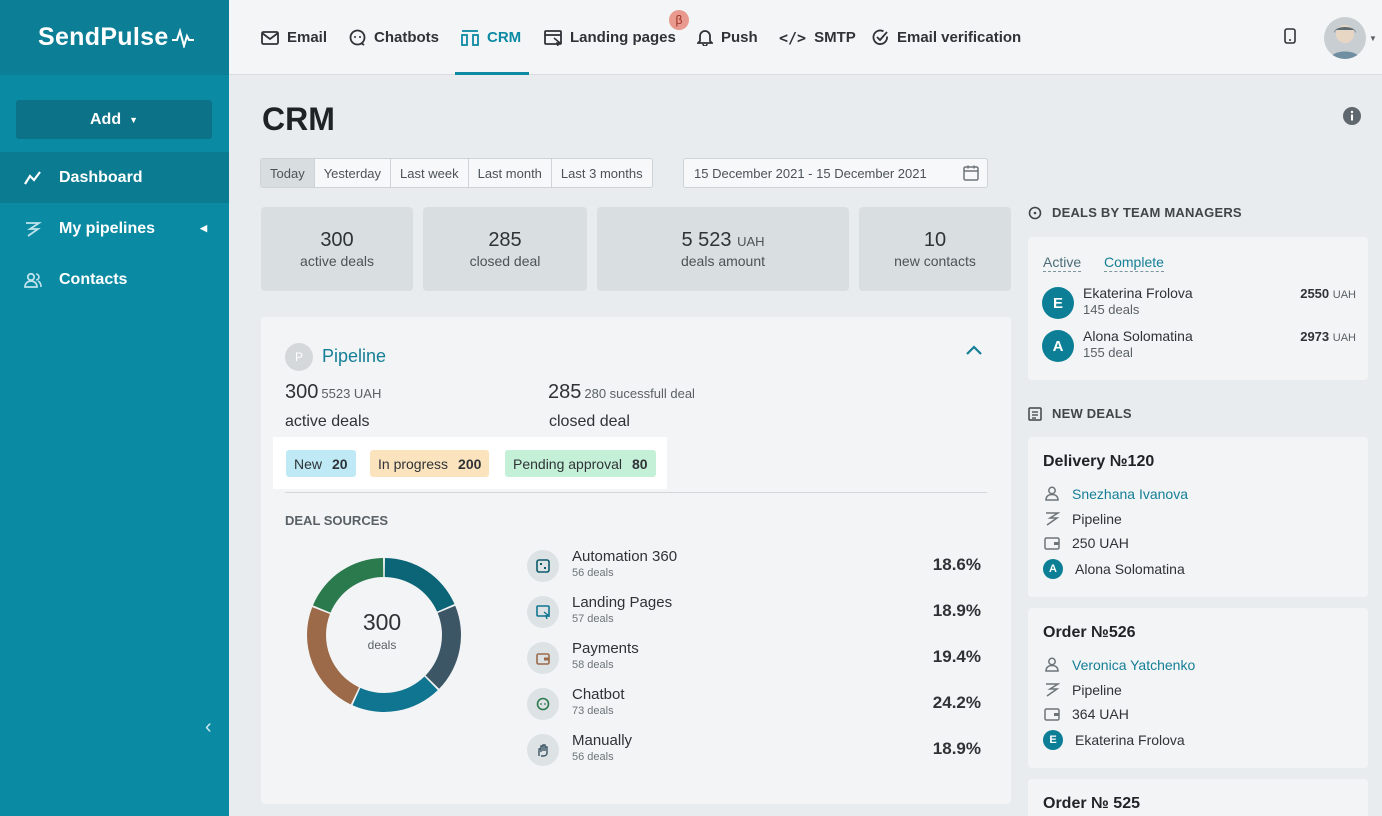 This screenshot has width=1382, height=816. I want to click on pipeline-closed-count: 285, so click(565, 392).